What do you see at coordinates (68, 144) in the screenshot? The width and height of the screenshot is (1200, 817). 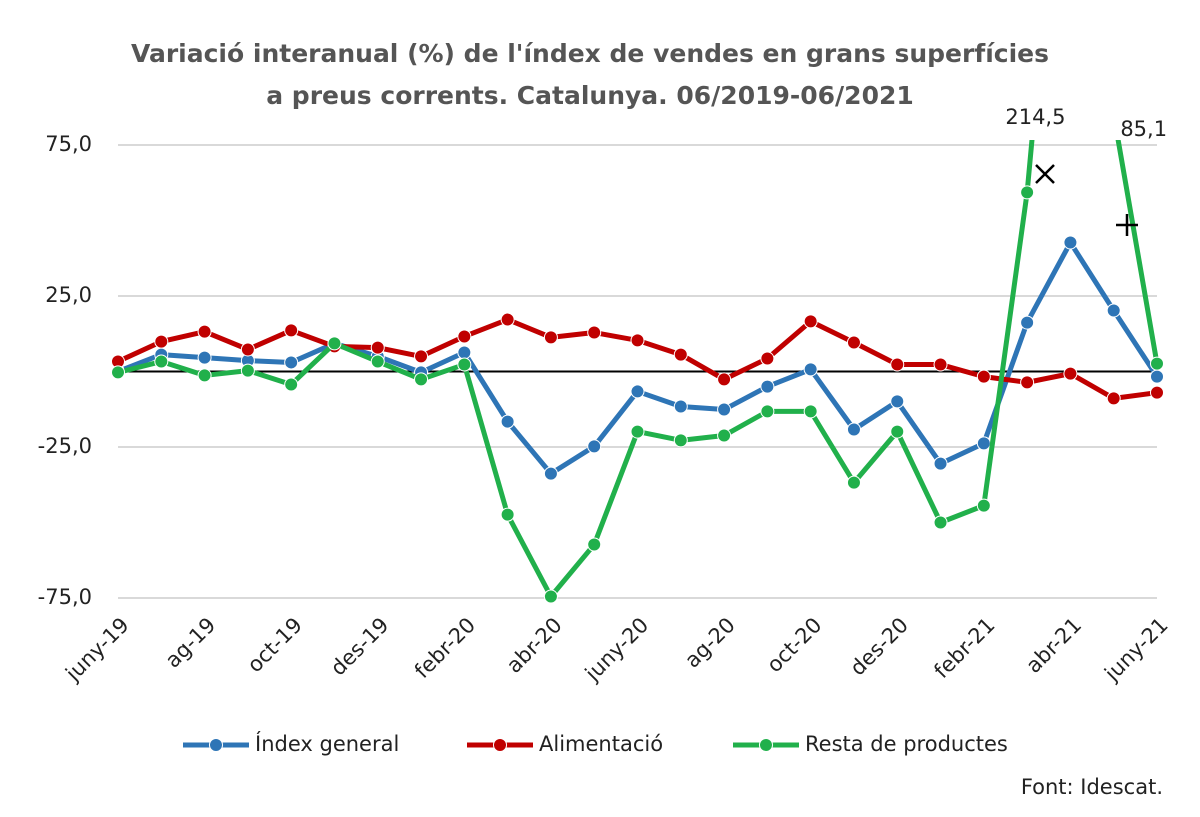 I see `y-tick-label: 75,0` at bounding box center [68, 144].